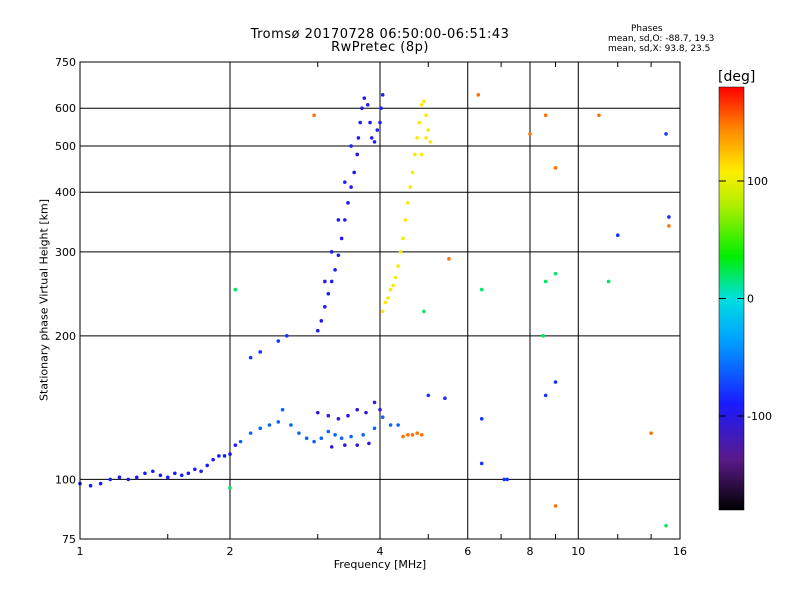  What do you see at coordinates (65, 108) in the screenshot?
I see `y-tick-label: 600` at bounding box center [65, 108].